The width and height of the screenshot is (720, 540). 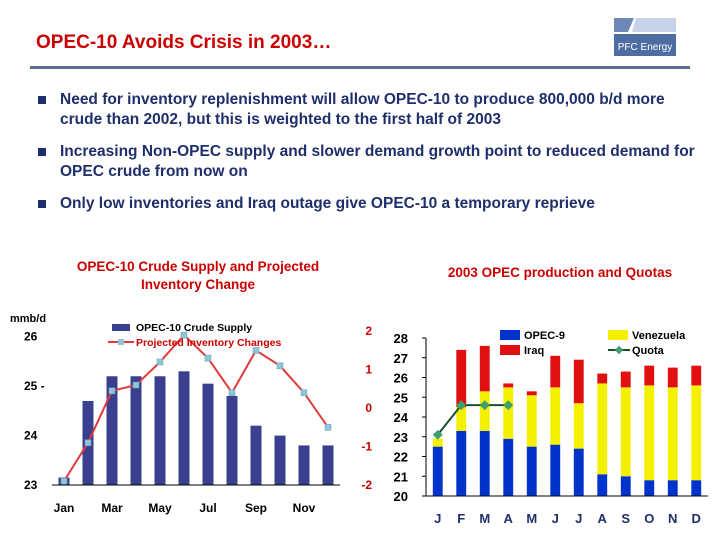 I want to click on y2-tick-label: 0, so click(x=368, y=408).